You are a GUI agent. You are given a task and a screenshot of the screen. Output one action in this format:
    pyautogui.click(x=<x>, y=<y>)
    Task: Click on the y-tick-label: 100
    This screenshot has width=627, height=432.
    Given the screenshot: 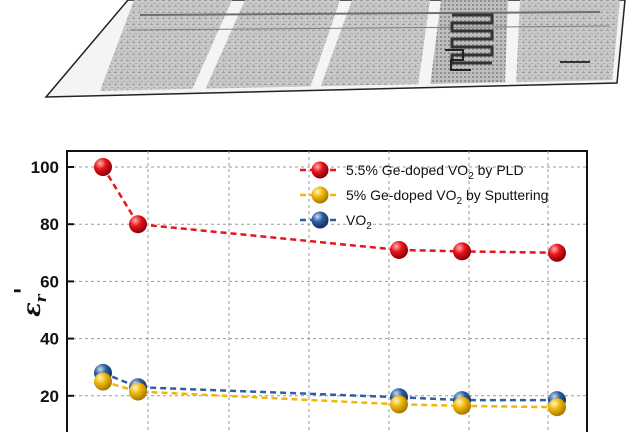 What is the action you would take?
    pyautogui.click(x=45, y=167)
    